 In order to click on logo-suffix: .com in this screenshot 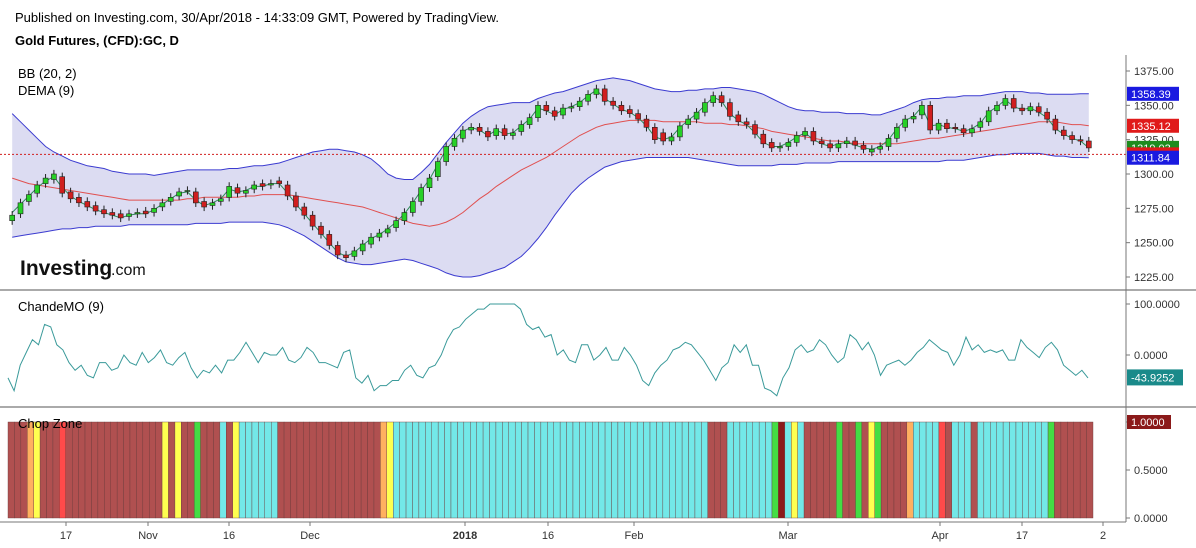, I will do `click(128, 270)`.